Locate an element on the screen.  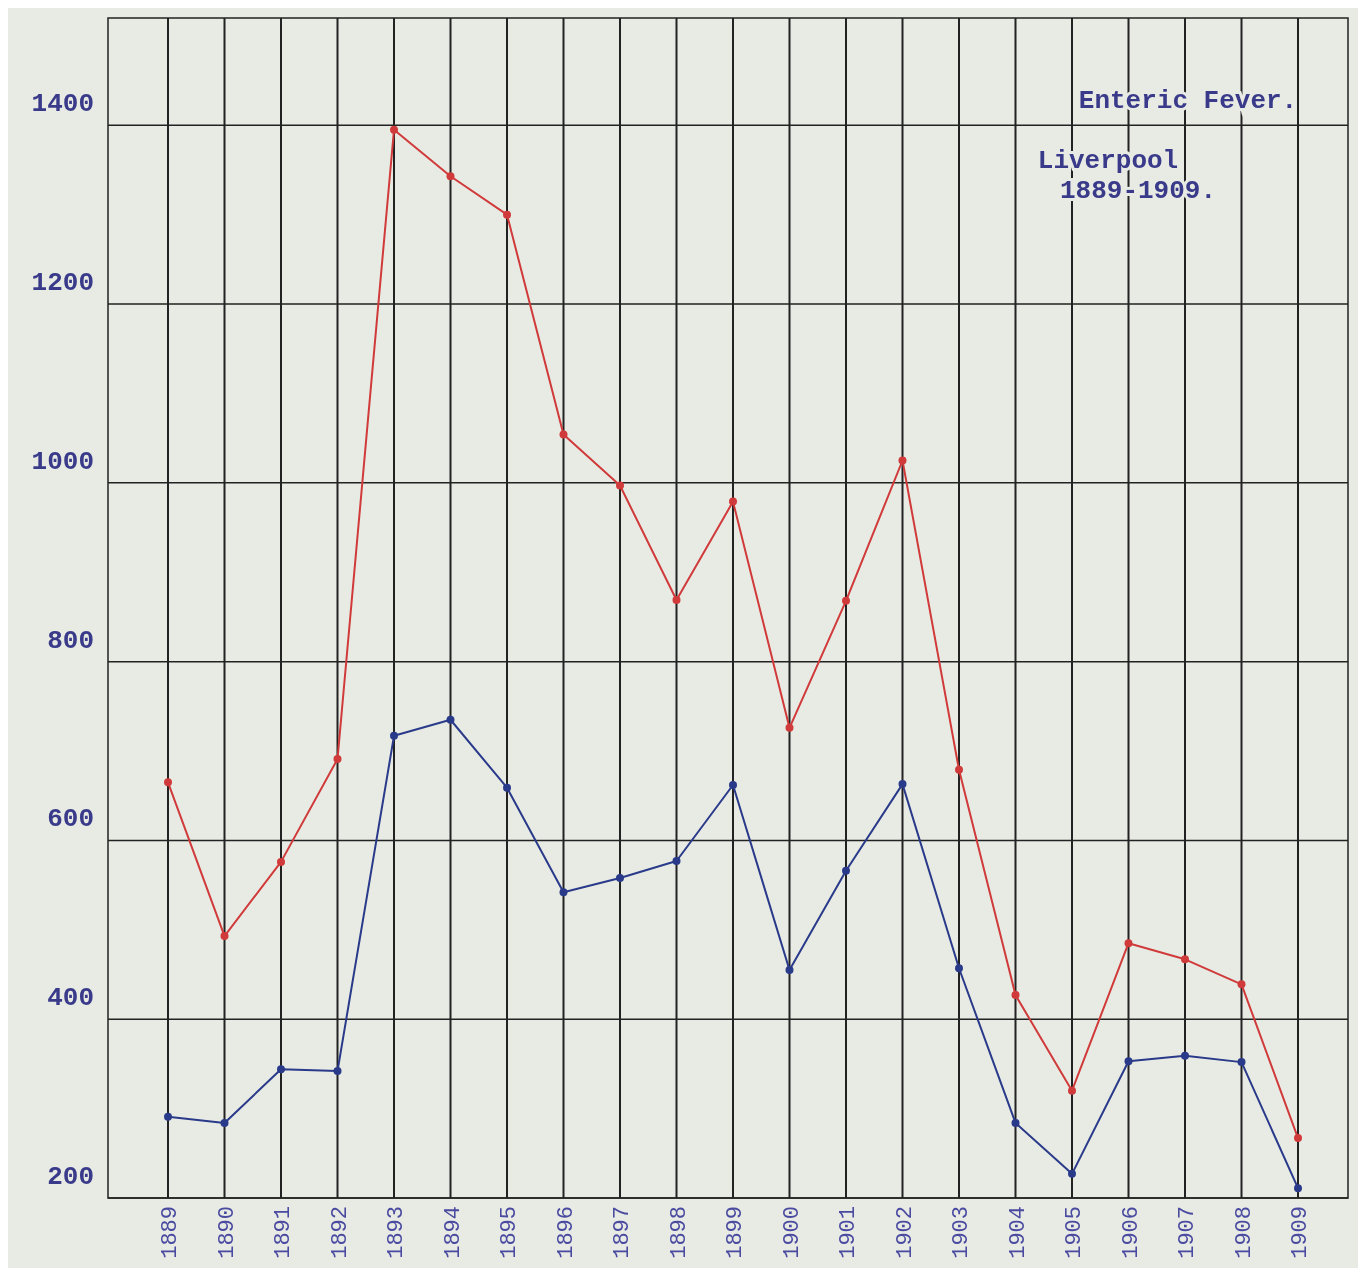
x-tick-label: 1899 is located at coordinates (735, 1232).